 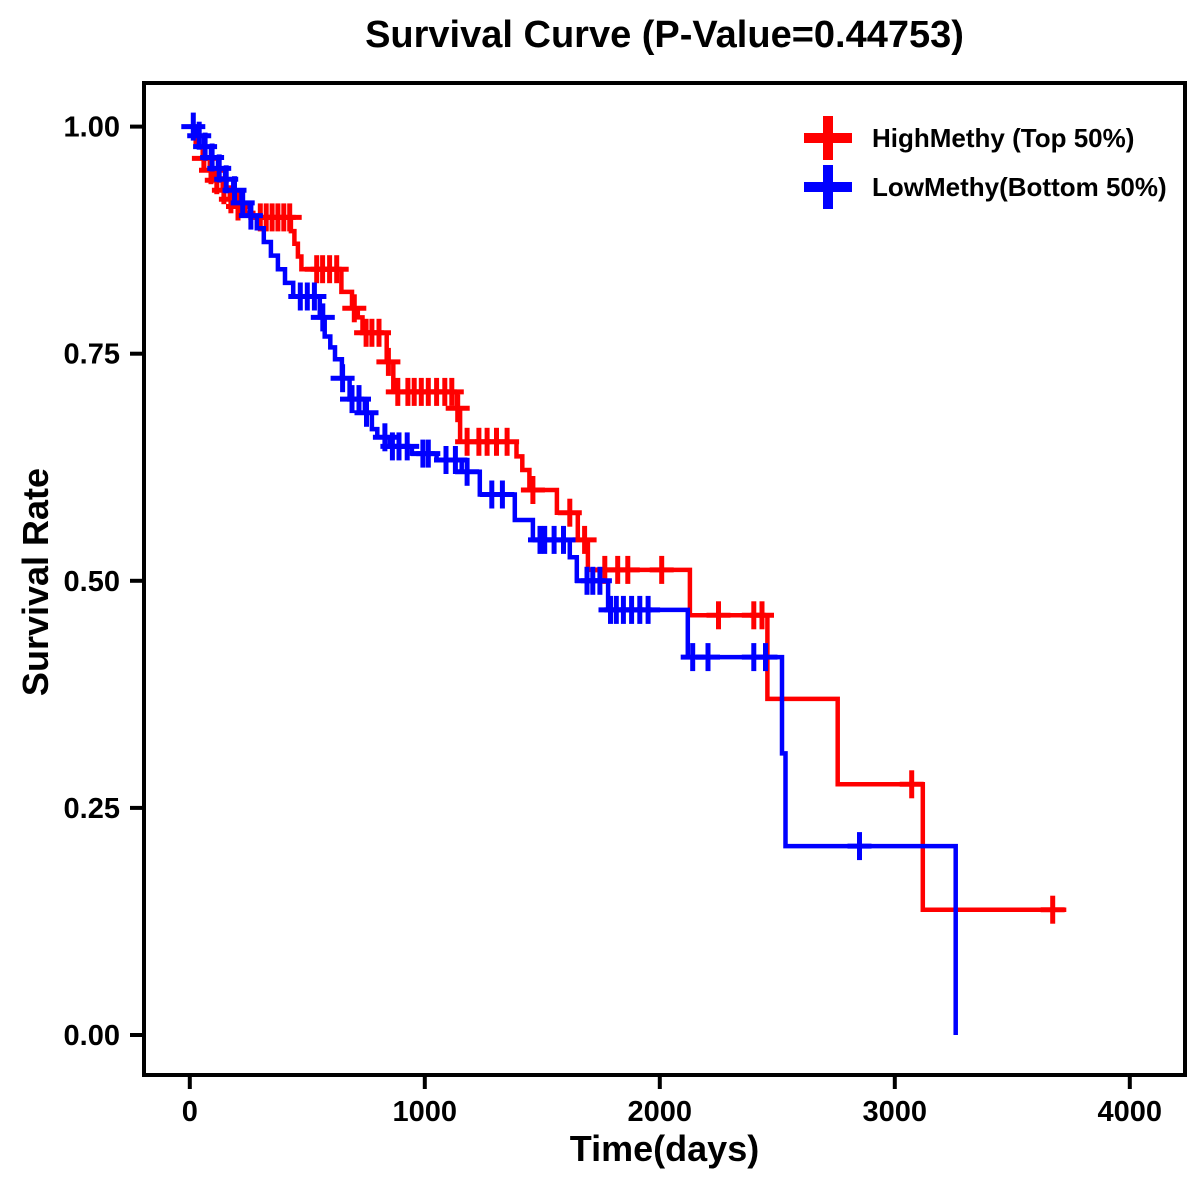 What do you see at coordinates (660, 1112) in the screenshot?
I see `x-tick-label: 2000` at bounding box center [660, 1112].